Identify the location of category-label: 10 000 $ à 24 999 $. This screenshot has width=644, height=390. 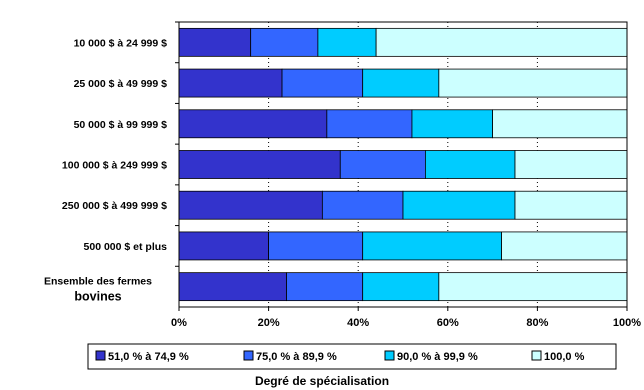
(121, 43).